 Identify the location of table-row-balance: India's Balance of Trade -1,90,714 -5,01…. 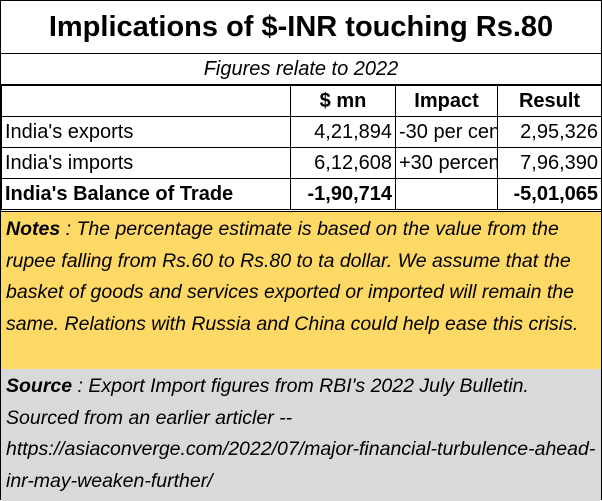
(301, 194).